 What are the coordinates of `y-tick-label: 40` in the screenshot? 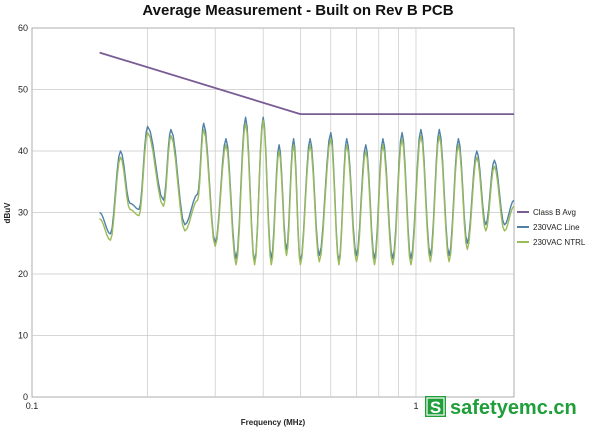 It's located at (23, 151).